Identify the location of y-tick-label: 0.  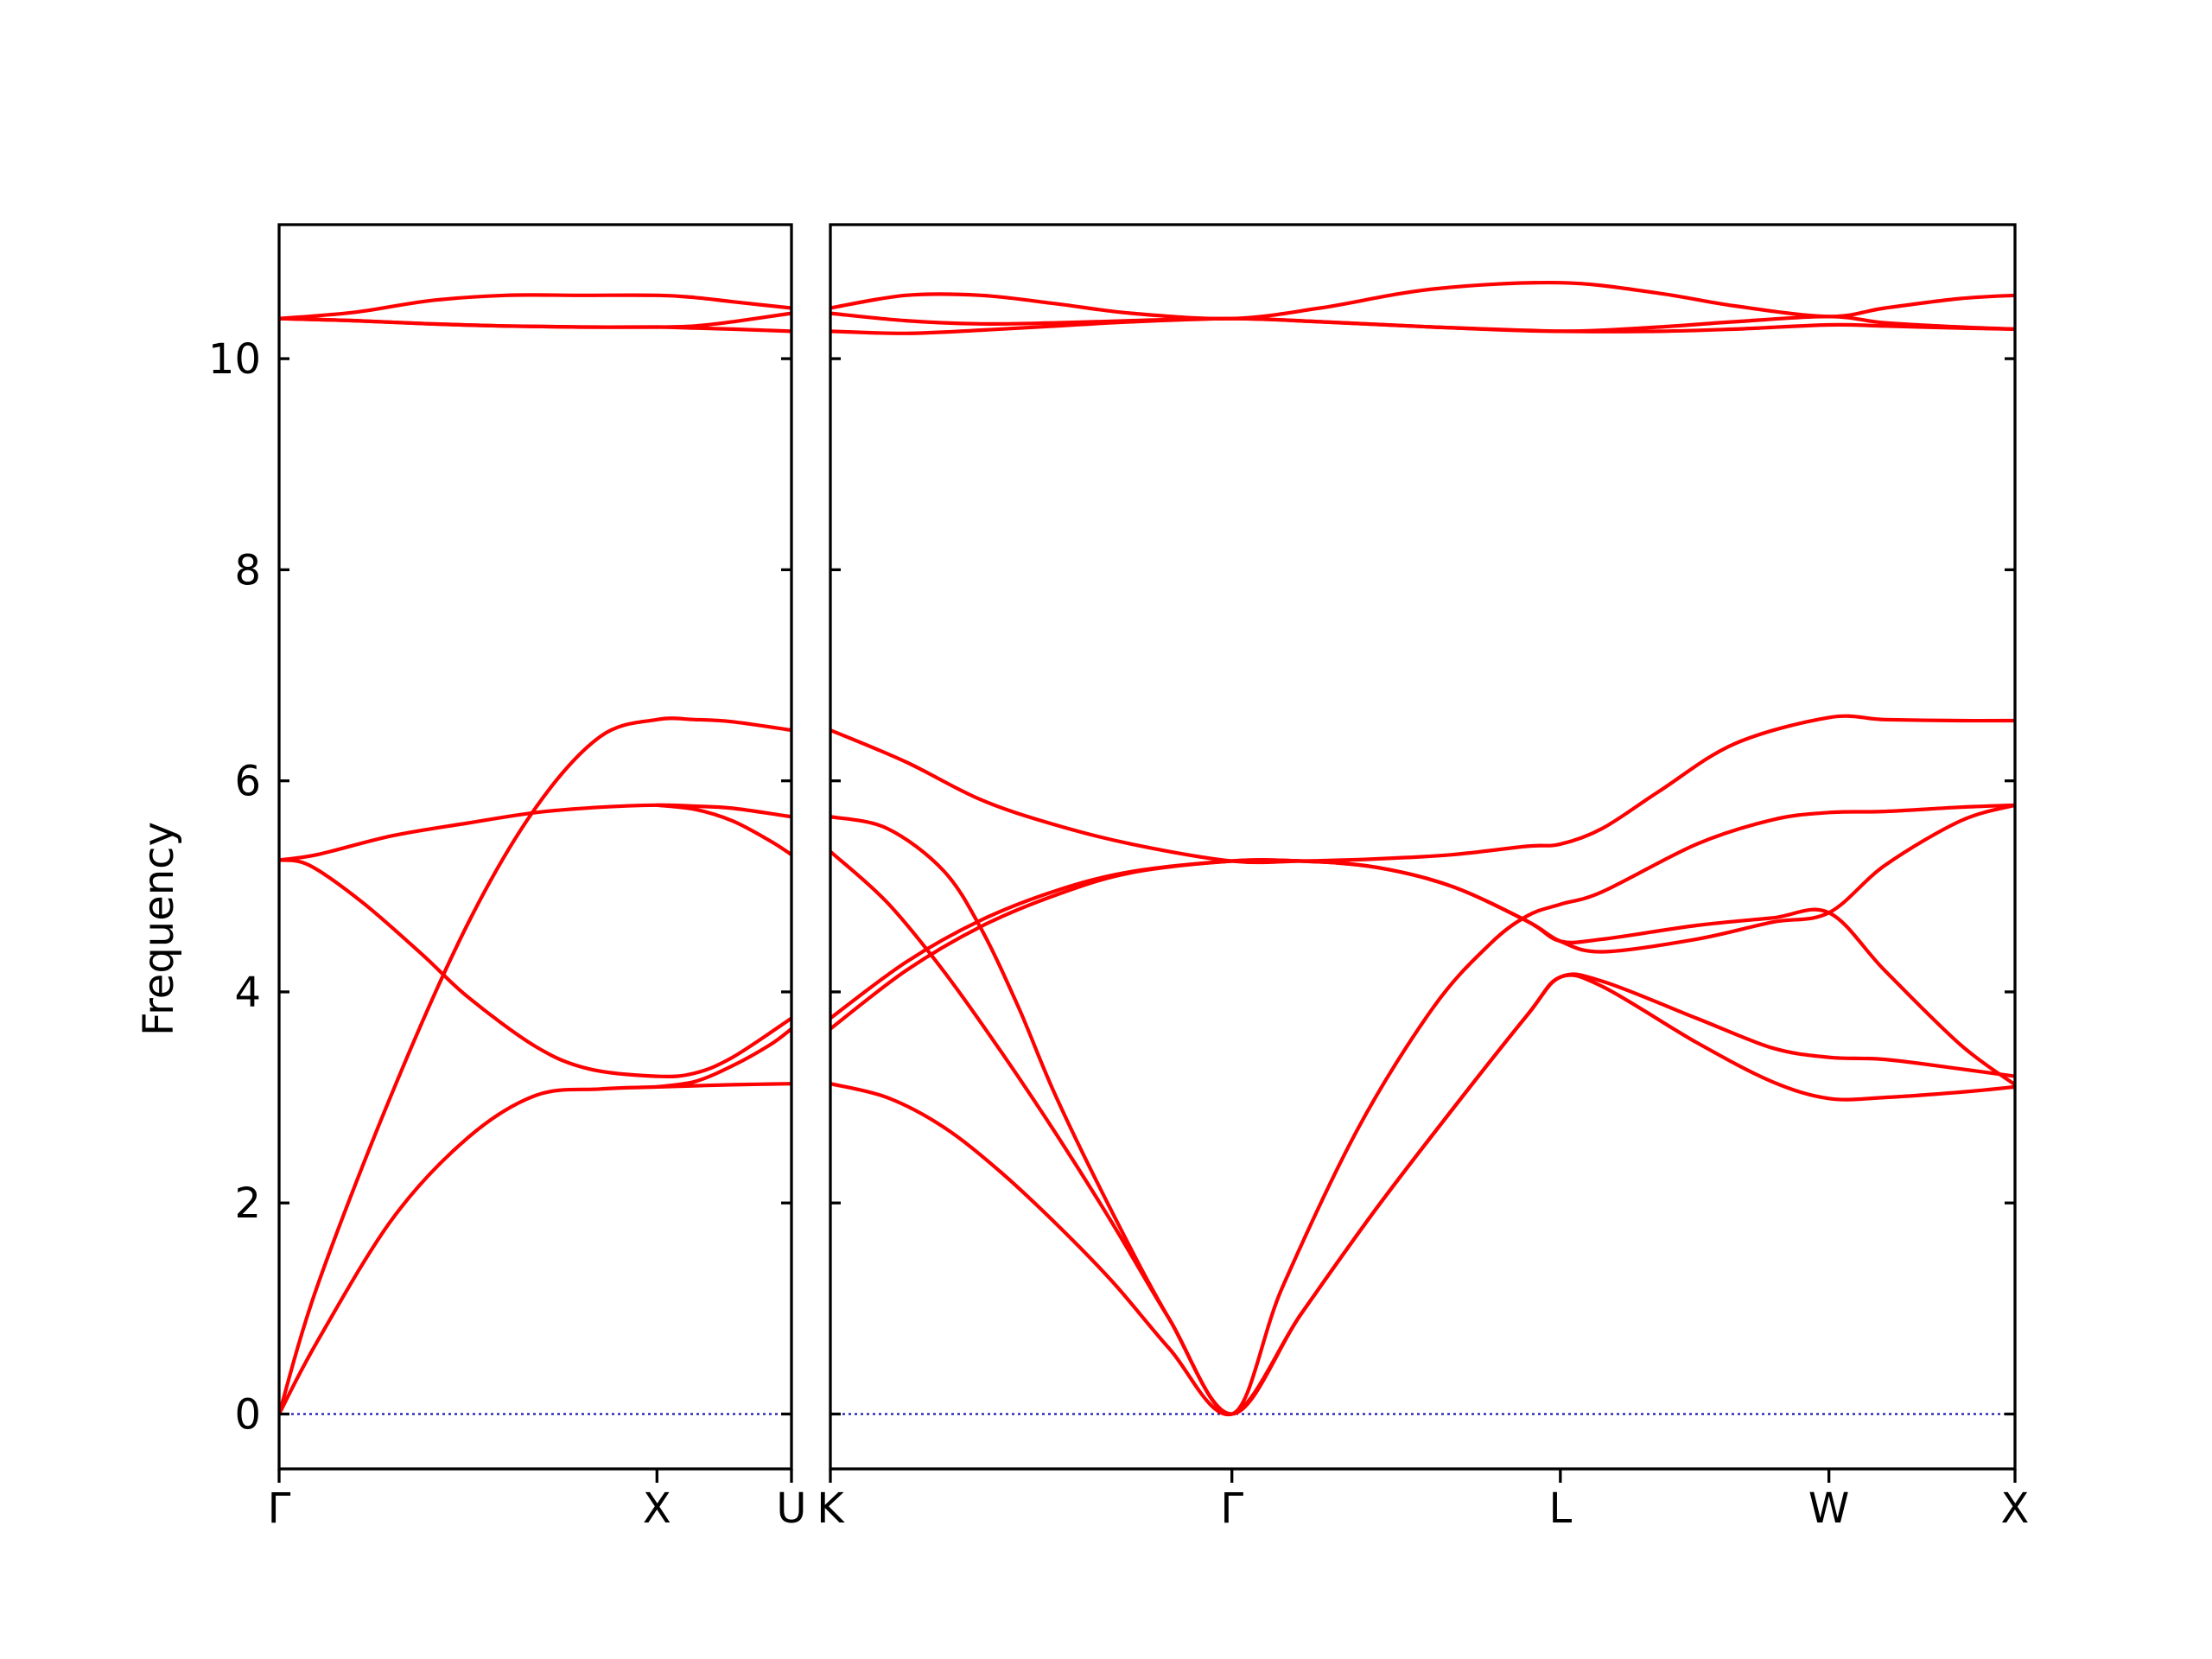
(247, 1414).